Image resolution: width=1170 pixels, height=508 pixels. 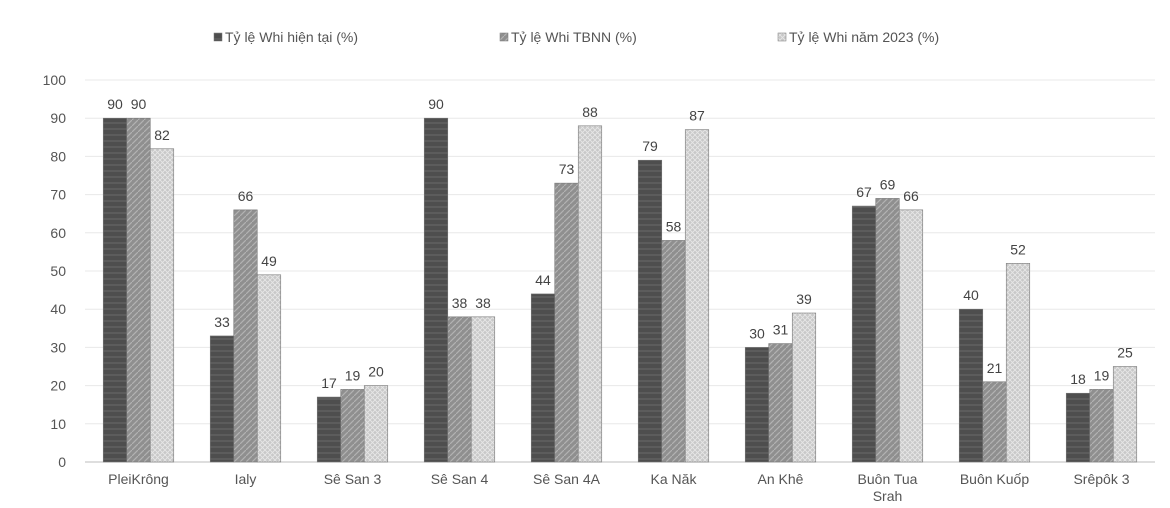 I want to click on data-label: 88, so click(x=590, y=112).